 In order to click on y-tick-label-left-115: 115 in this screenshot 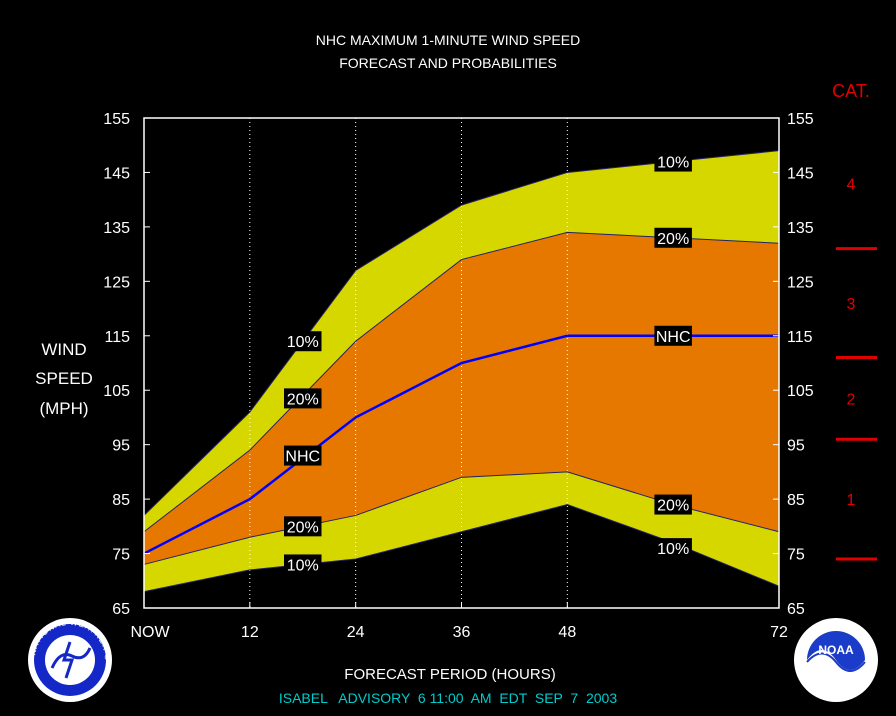, I will do `click(117, 337)`.